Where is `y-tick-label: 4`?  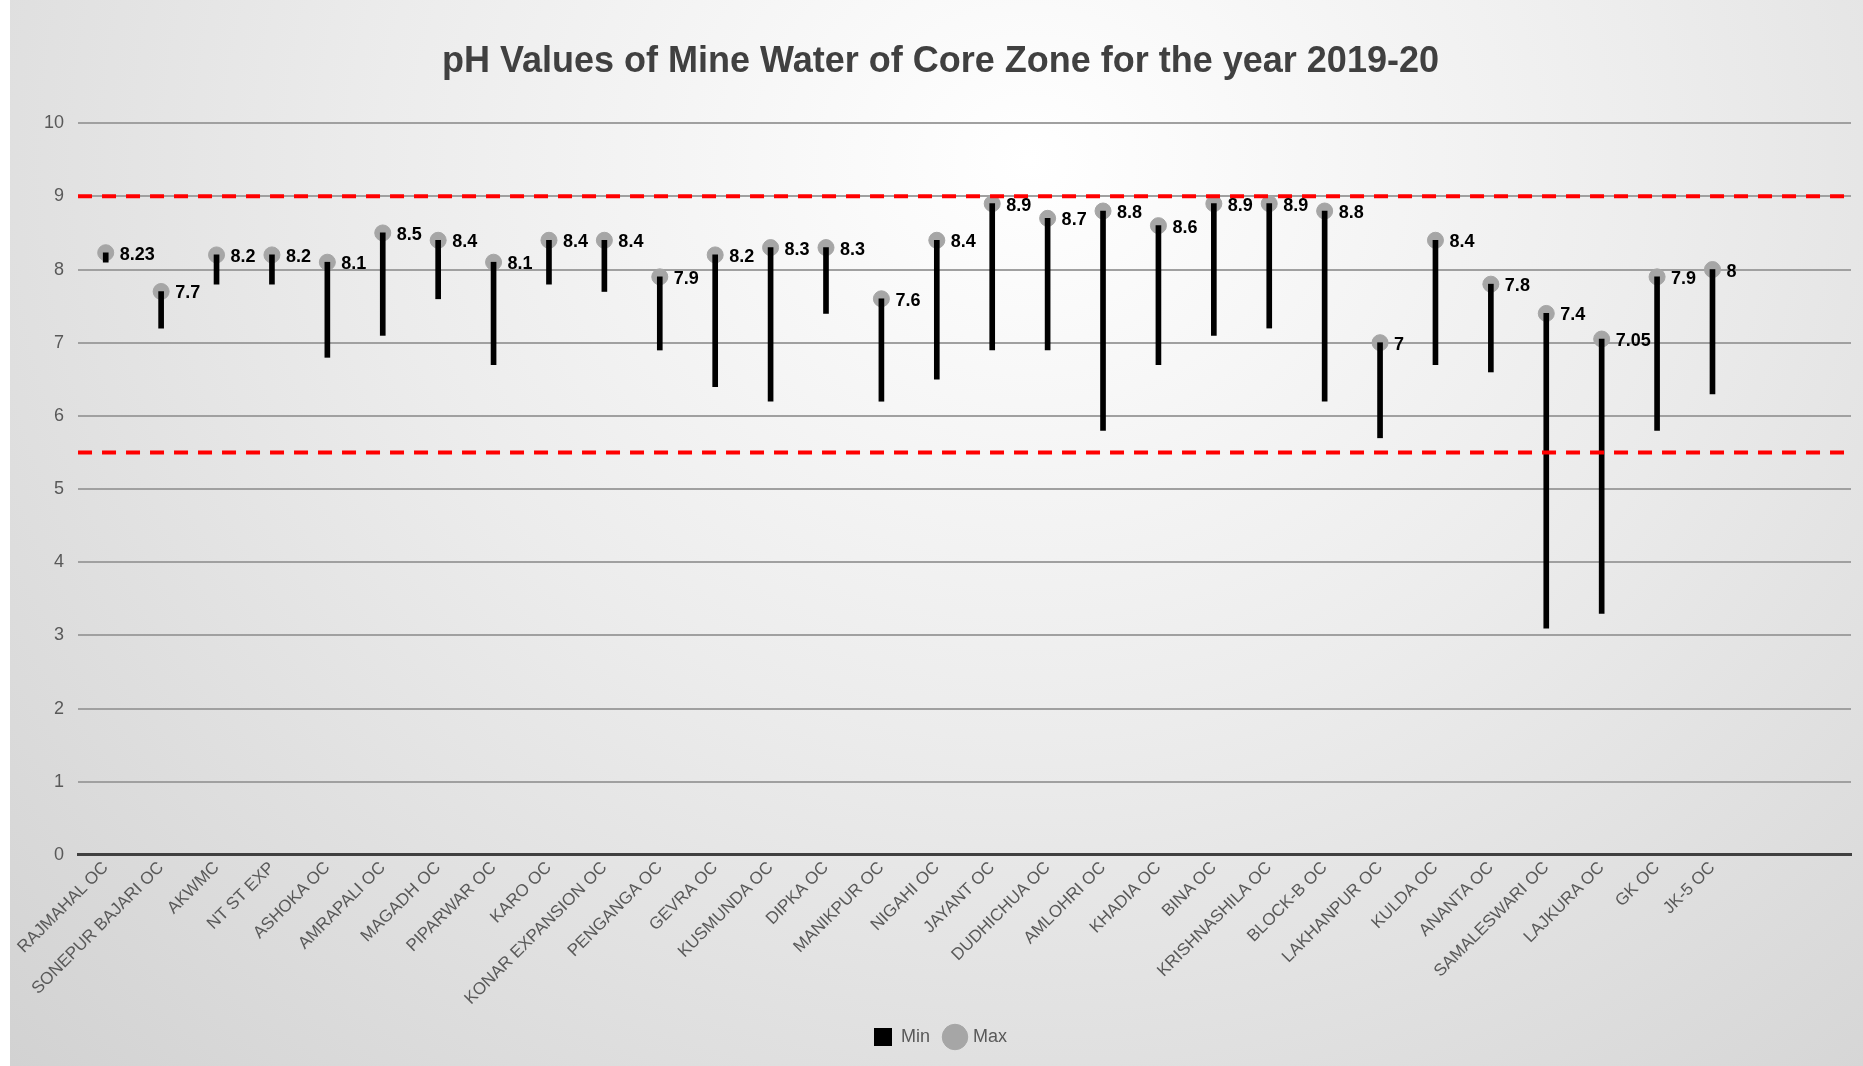
y-tick-label: 4 is located at coordinates (59, 561).